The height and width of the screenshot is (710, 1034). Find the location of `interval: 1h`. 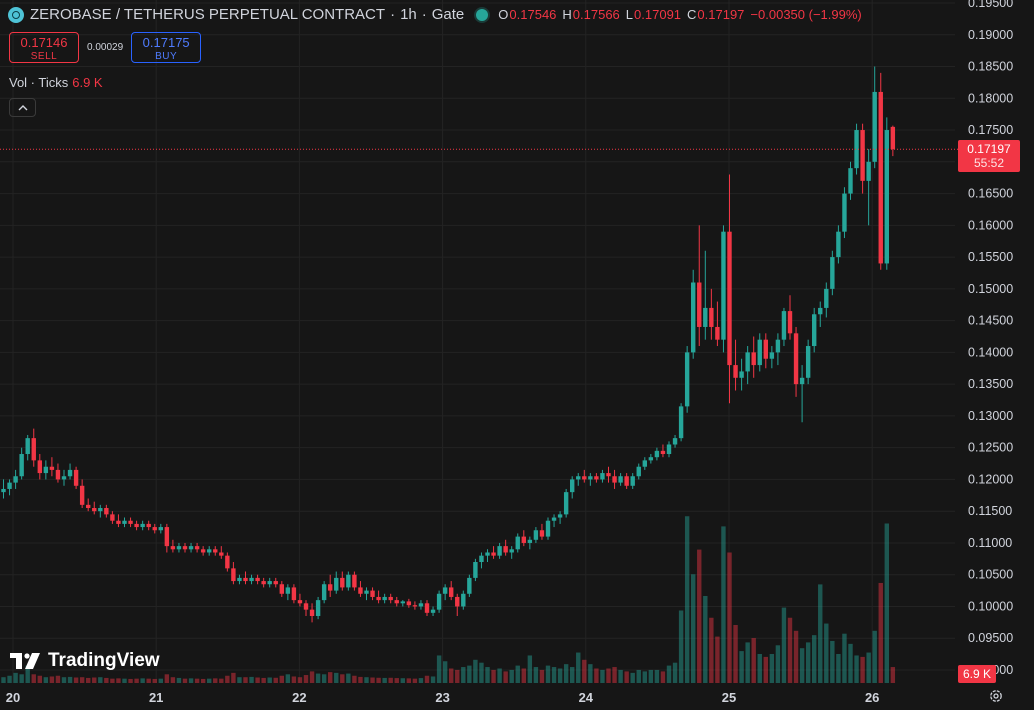

interval: 1h is located at coordinates (408, 14).